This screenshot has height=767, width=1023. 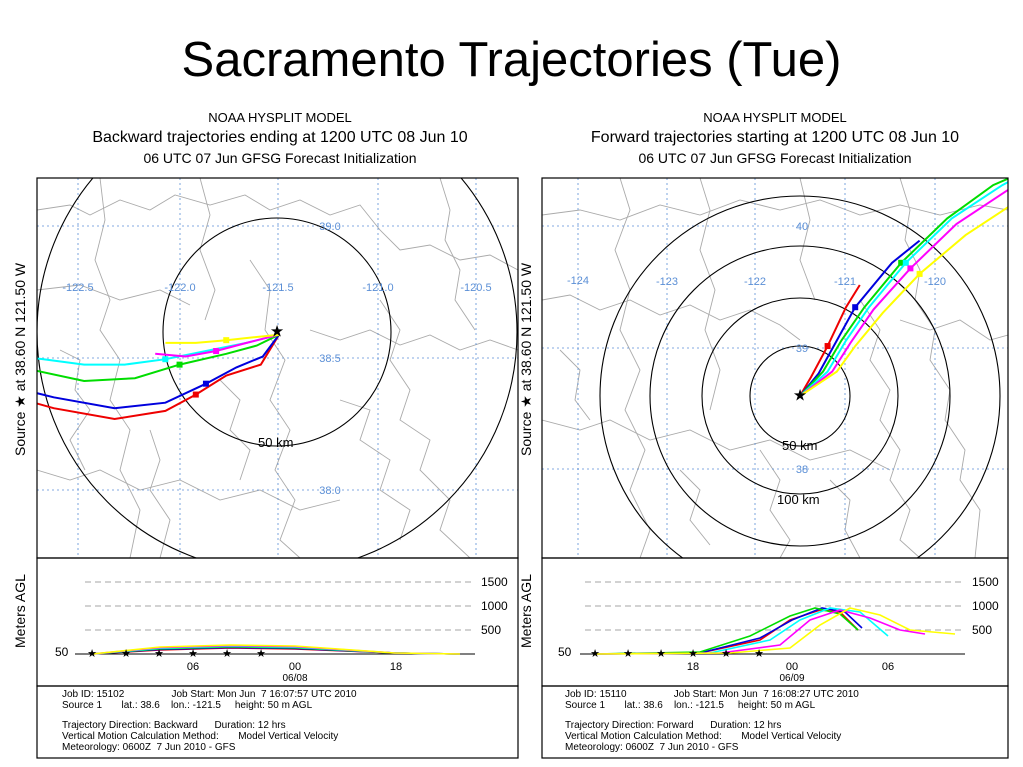 What do you see at coordinates (910, 268) in the screenshot?
I see `R-traj-marker-magenta` at bounding box center [910, 268].